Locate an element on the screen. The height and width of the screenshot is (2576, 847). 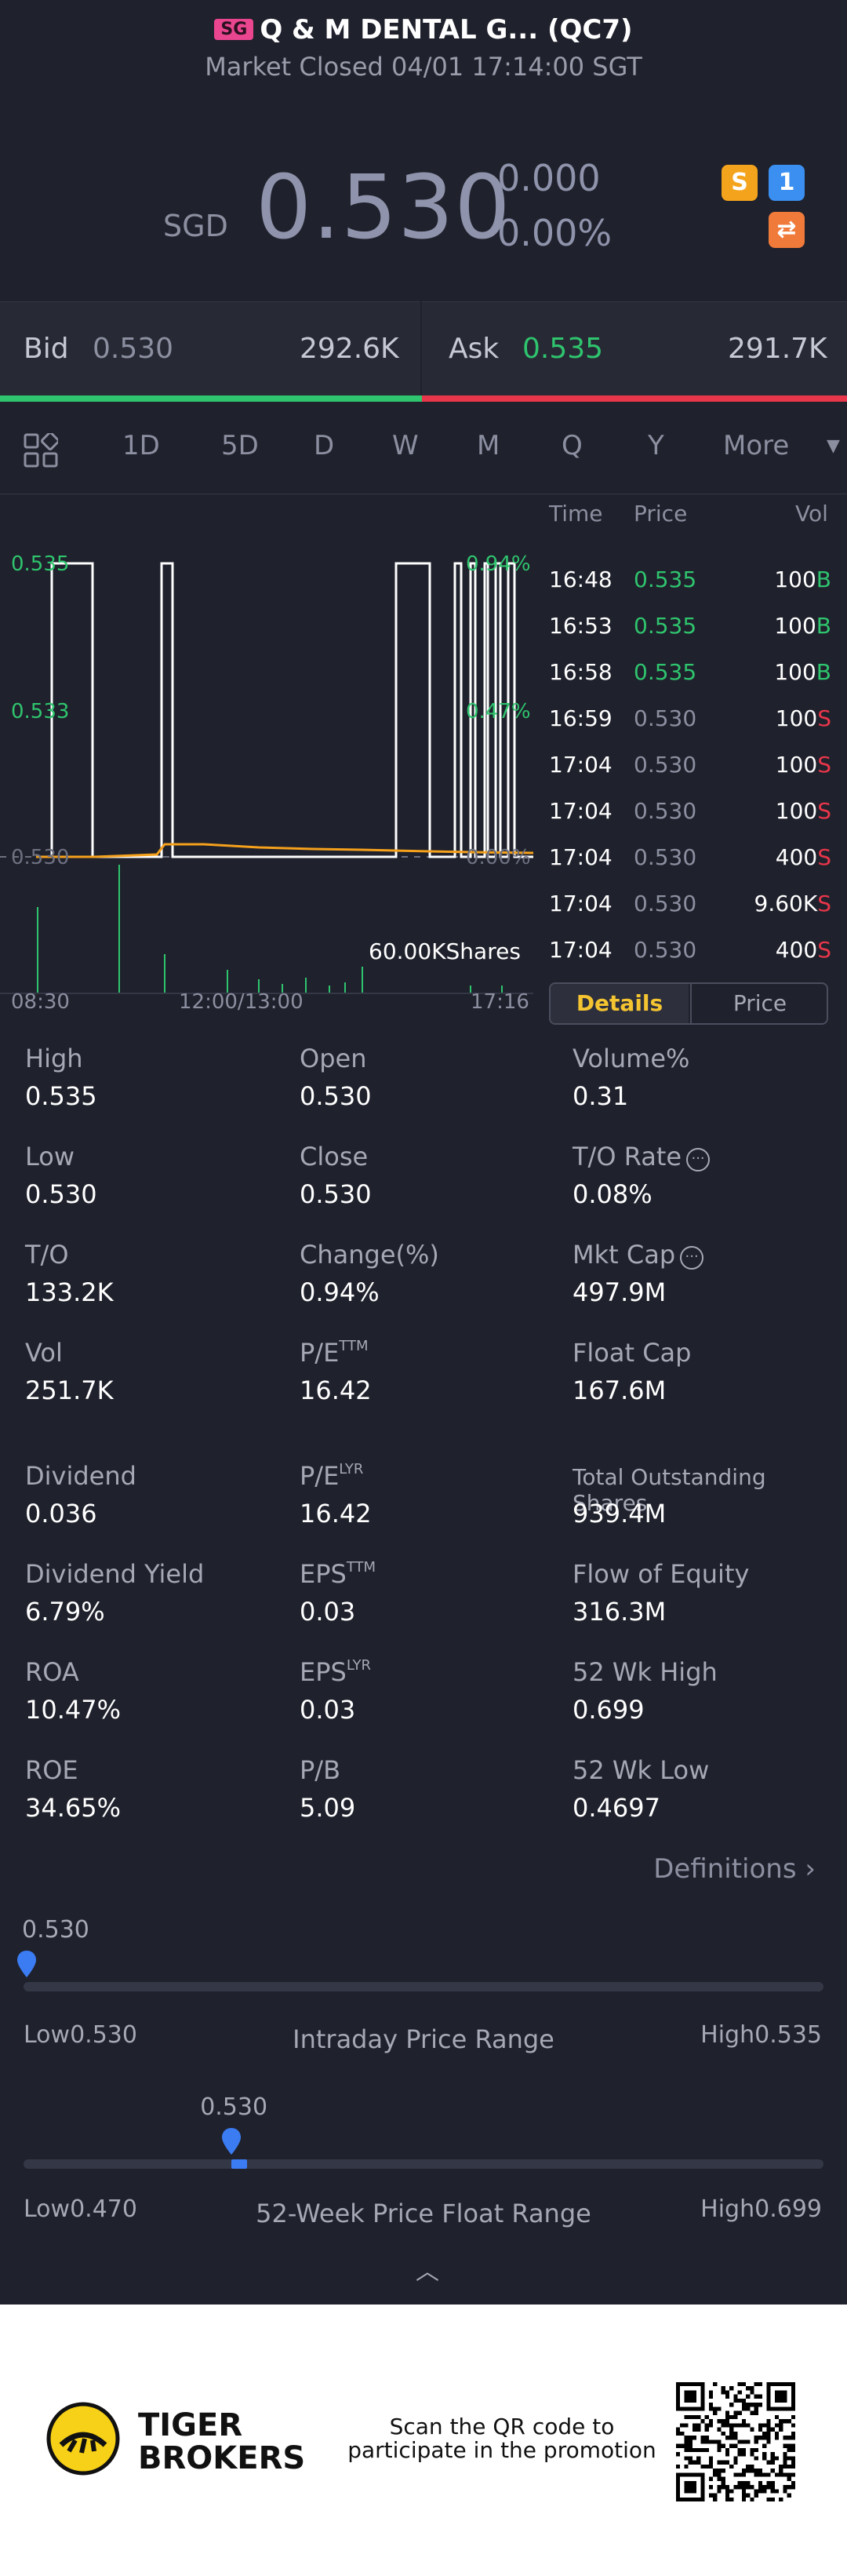
pct-label-mid: 0.47% is located at coordinates (498, 711).